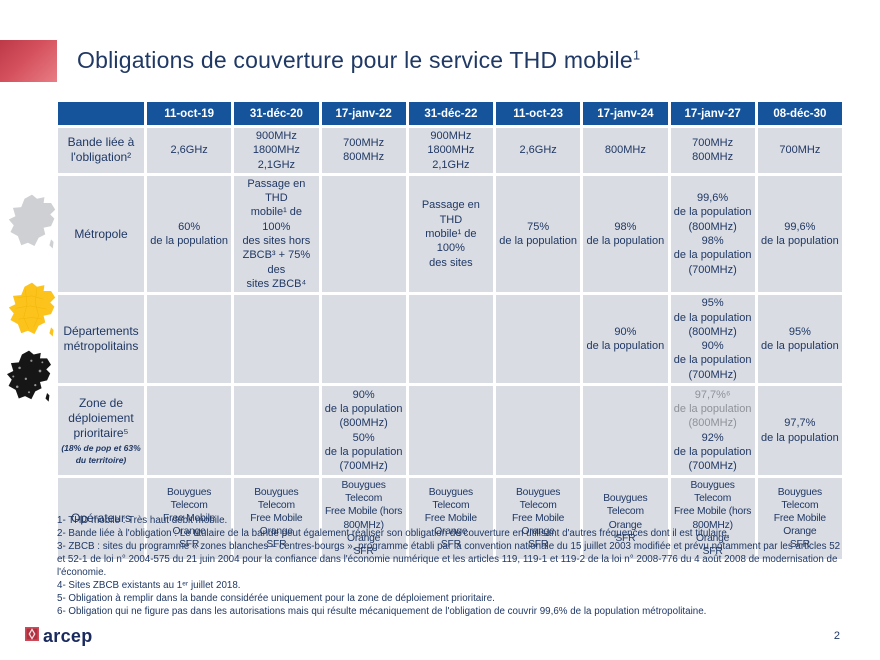  I want to click on table-cell: 75% de la population, so click(538, 234).